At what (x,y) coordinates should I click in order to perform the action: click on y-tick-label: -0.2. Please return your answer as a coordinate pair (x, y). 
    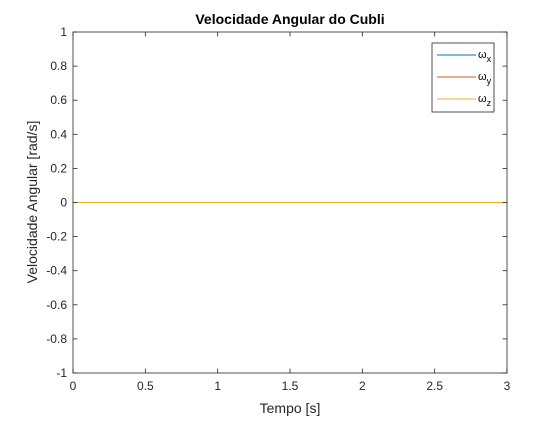
    Looking at the image, I should click on (56, 237).